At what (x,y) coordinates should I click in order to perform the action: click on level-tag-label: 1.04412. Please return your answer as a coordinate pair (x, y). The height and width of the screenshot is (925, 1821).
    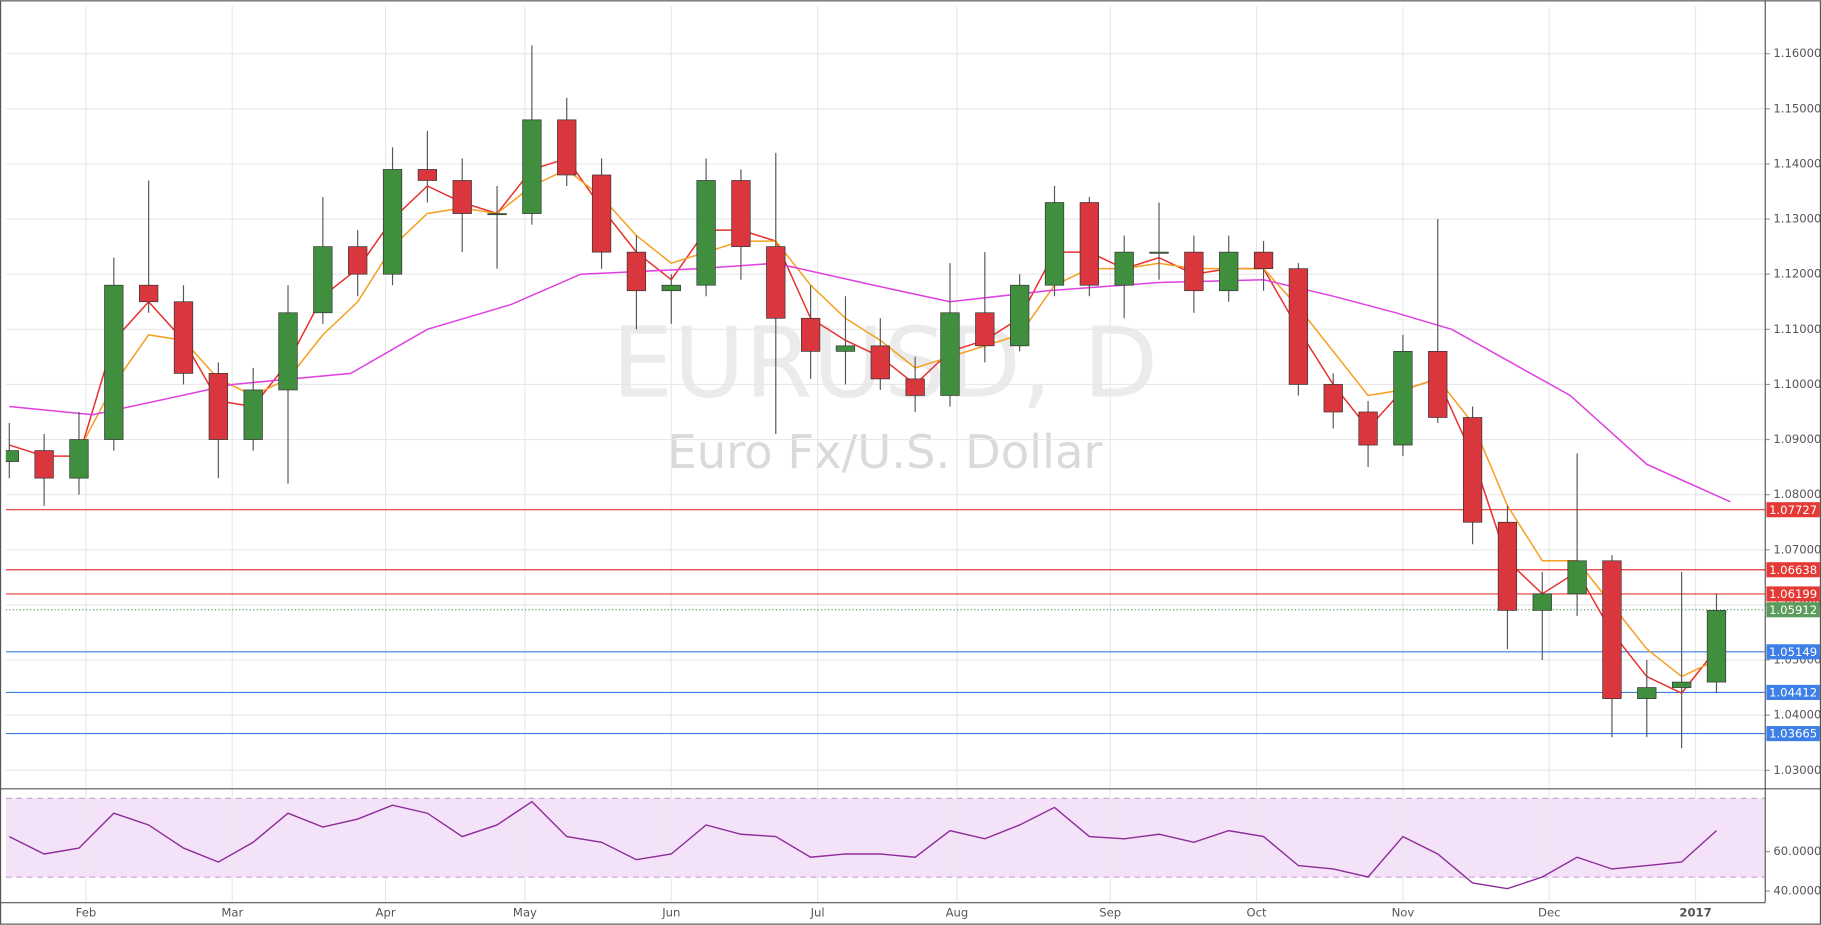
    Looking at the image, I should click on (1793, 693).